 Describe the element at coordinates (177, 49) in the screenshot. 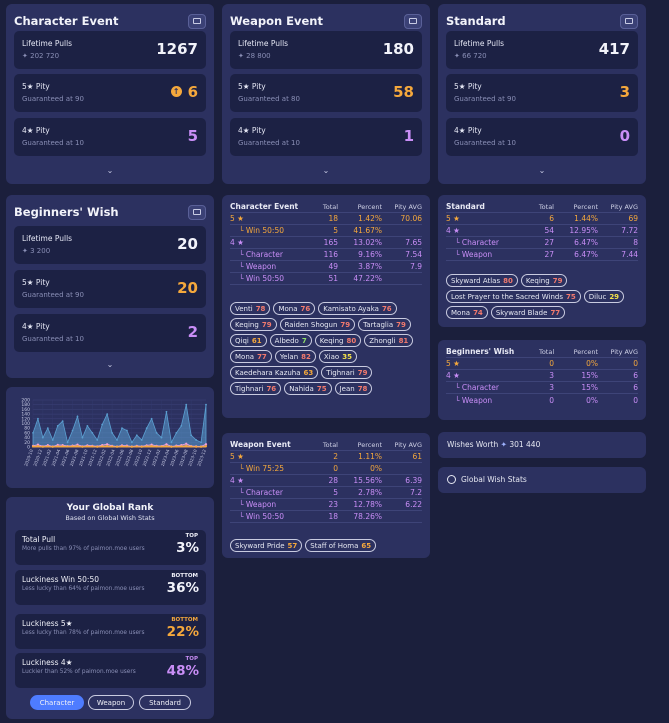

I see `stat-value: 1267` at that location.